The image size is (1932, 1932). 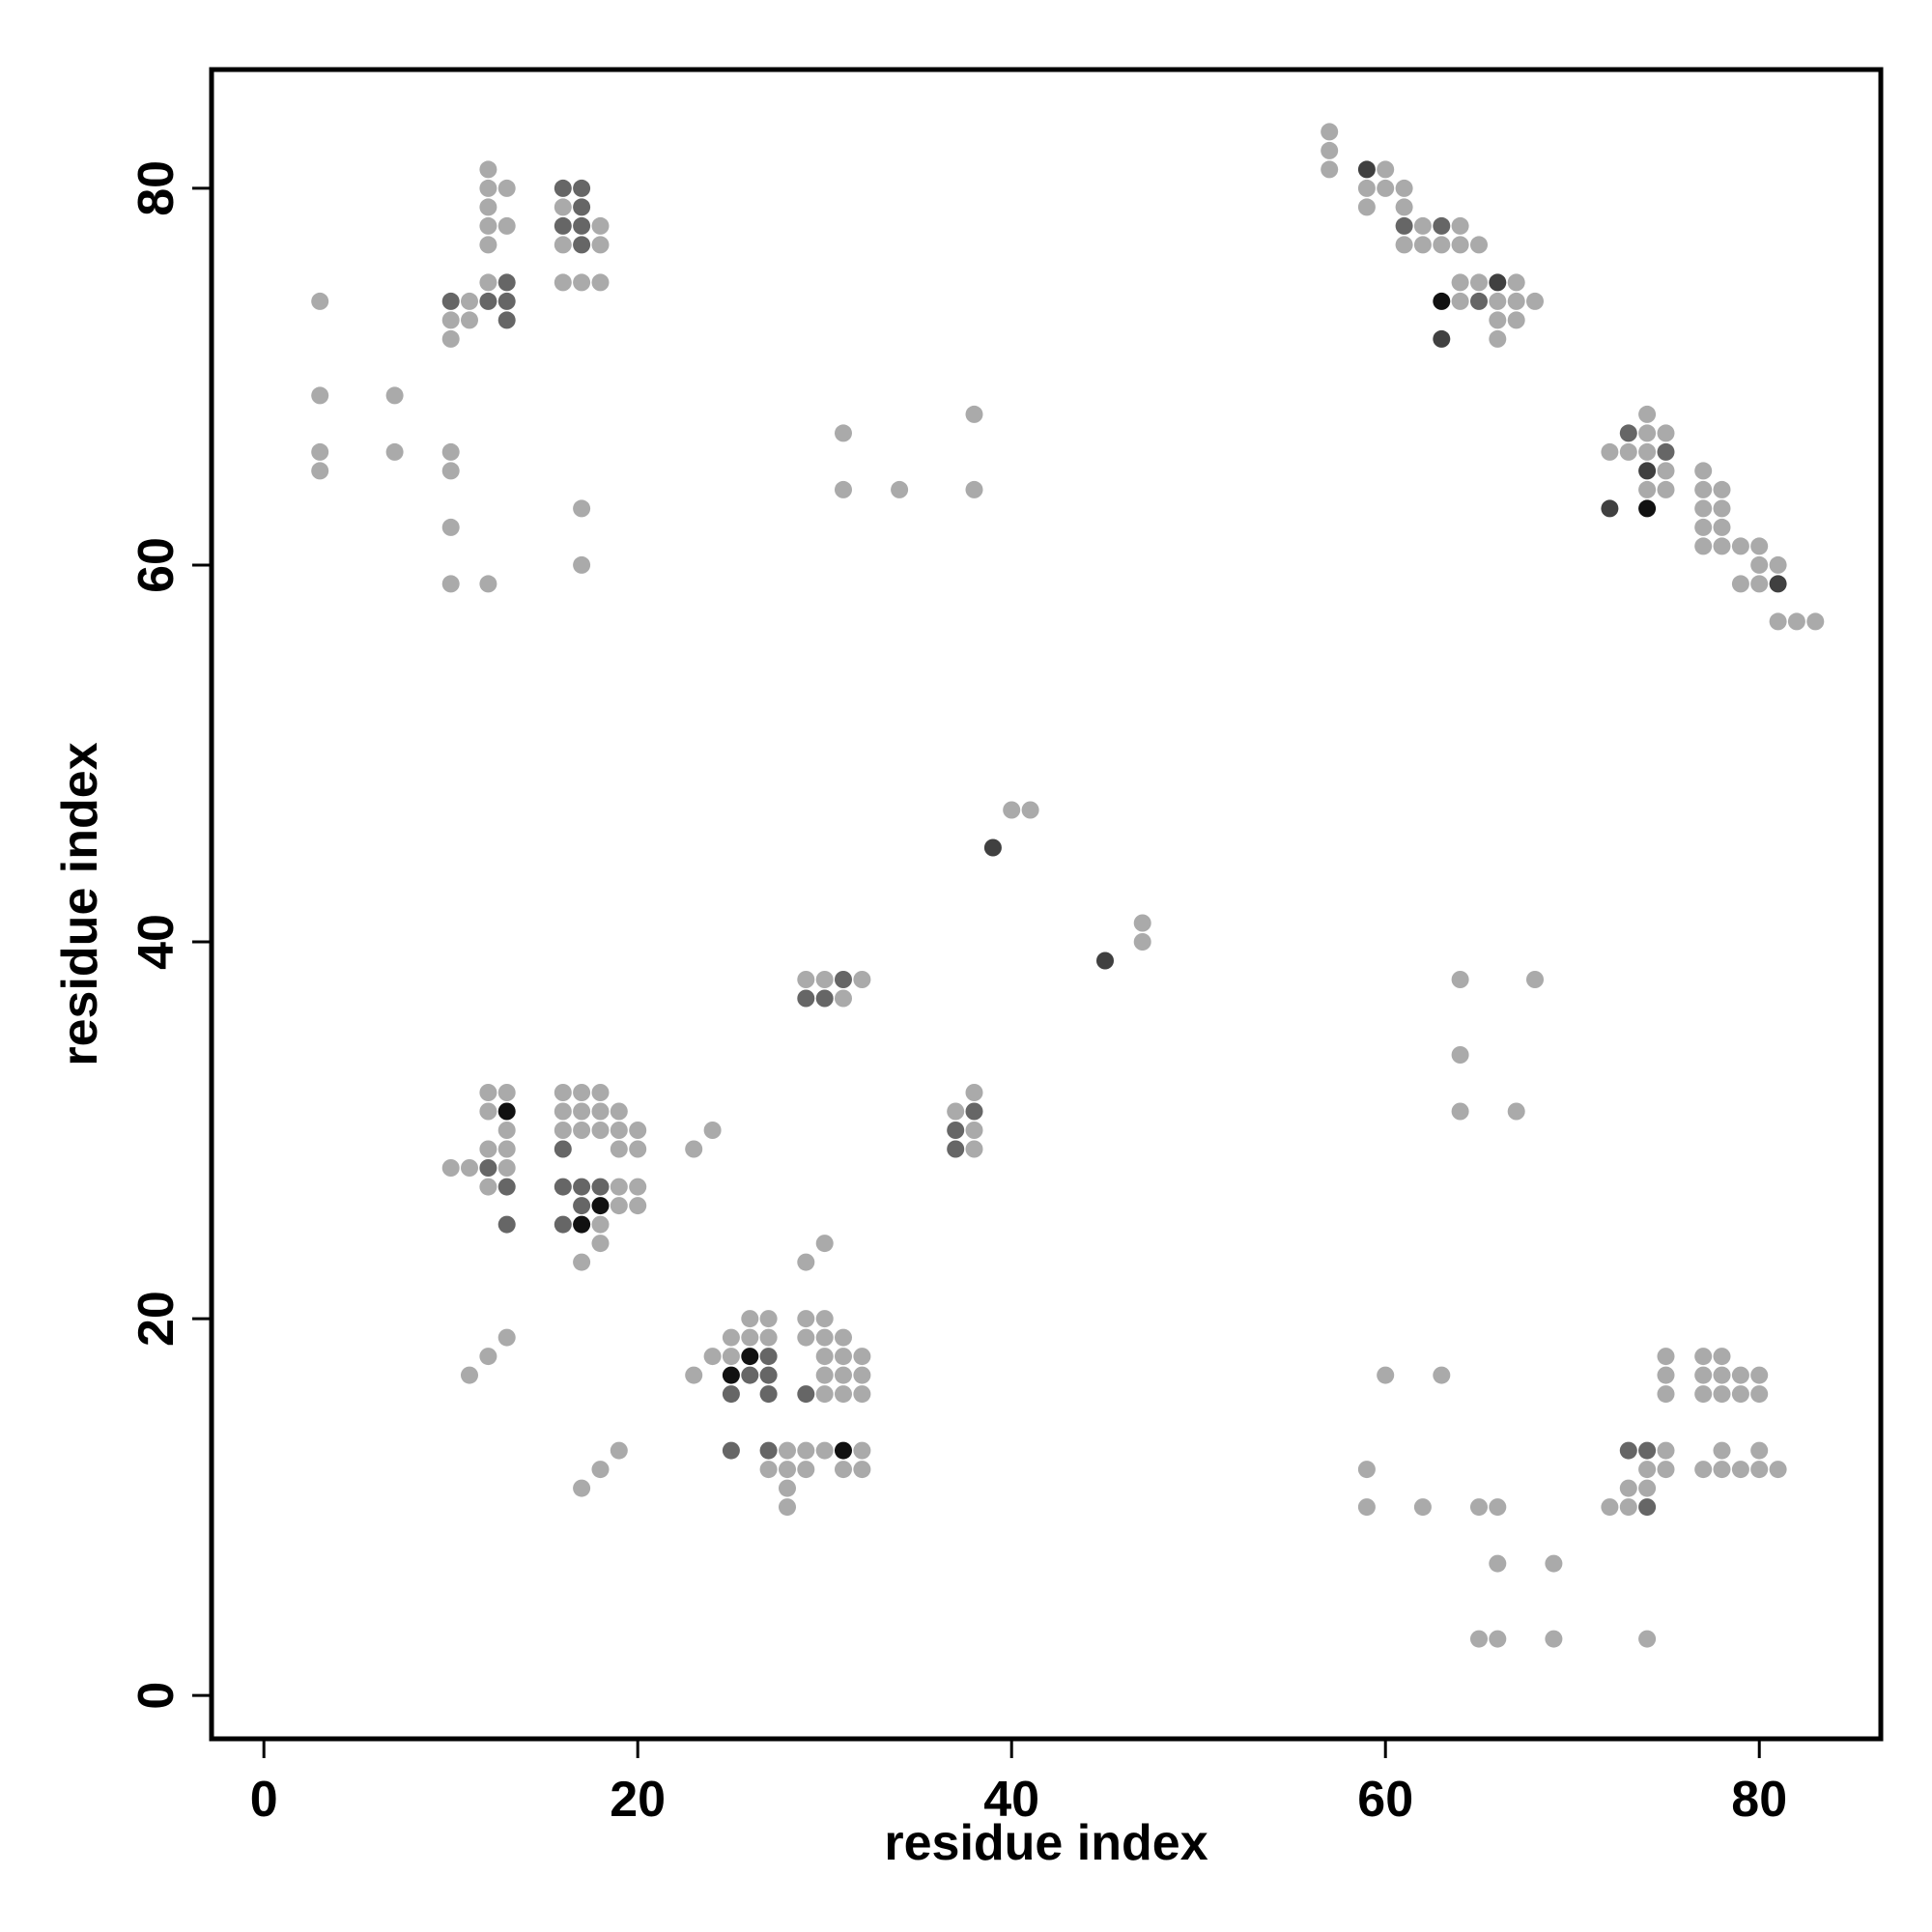 I want to click on x-tick-label: 0, so click(x=264, y=1800).